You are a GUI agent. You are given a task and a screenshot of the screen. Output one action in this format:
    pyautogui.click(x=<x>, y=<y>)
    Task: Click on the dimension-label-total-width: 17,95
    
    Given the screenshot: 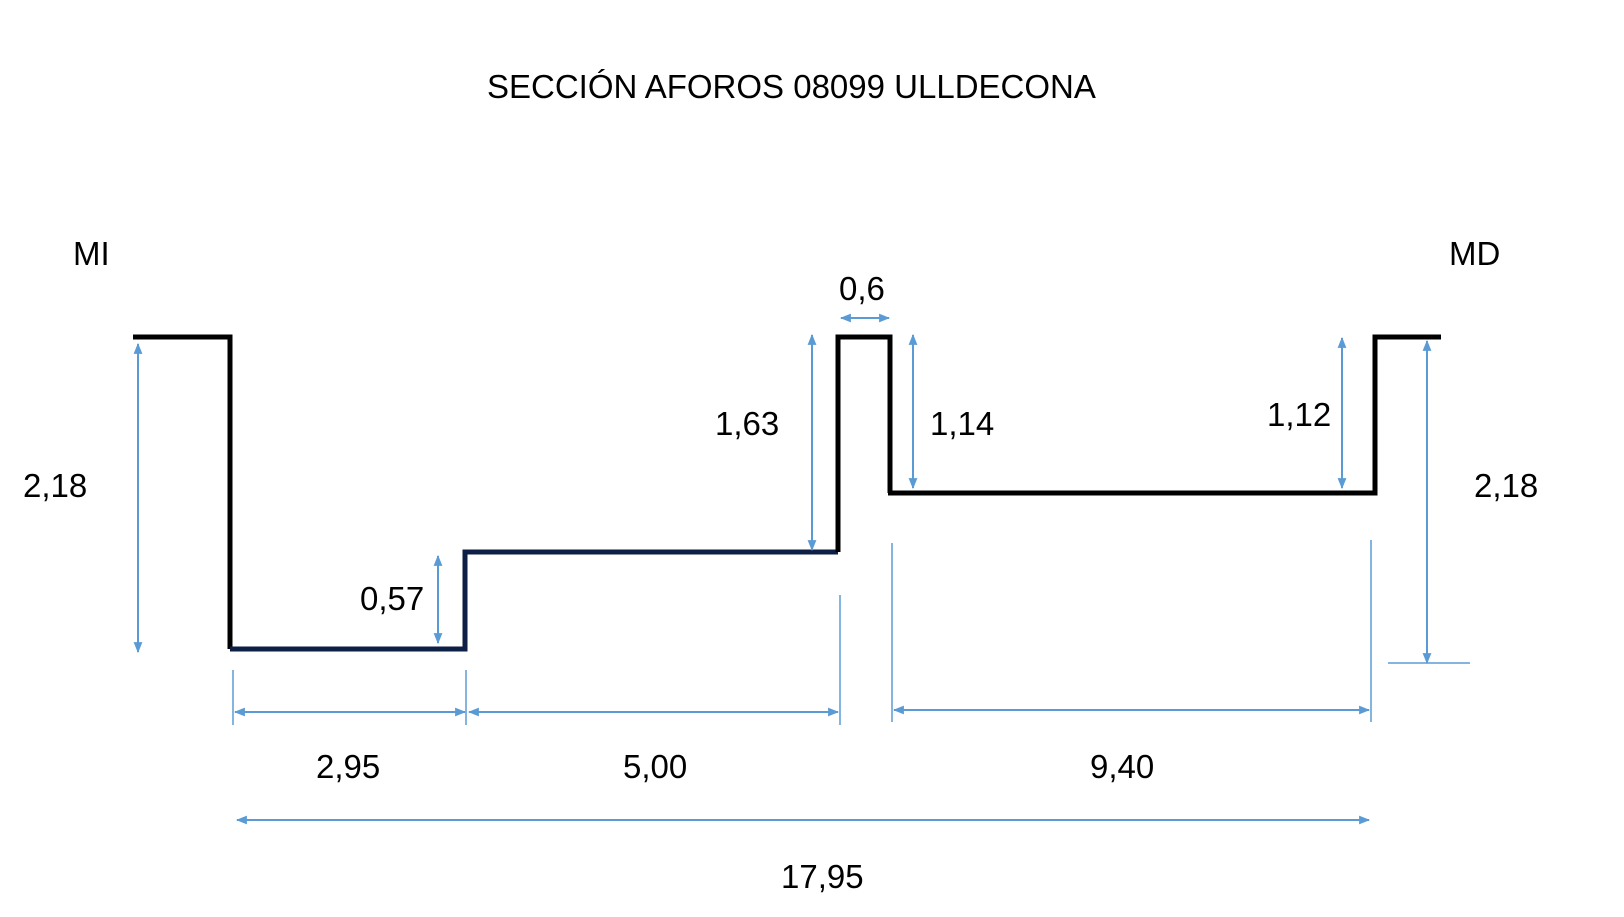 What is the action you would take?
    pyautogui.click(x=822, y=876)
    